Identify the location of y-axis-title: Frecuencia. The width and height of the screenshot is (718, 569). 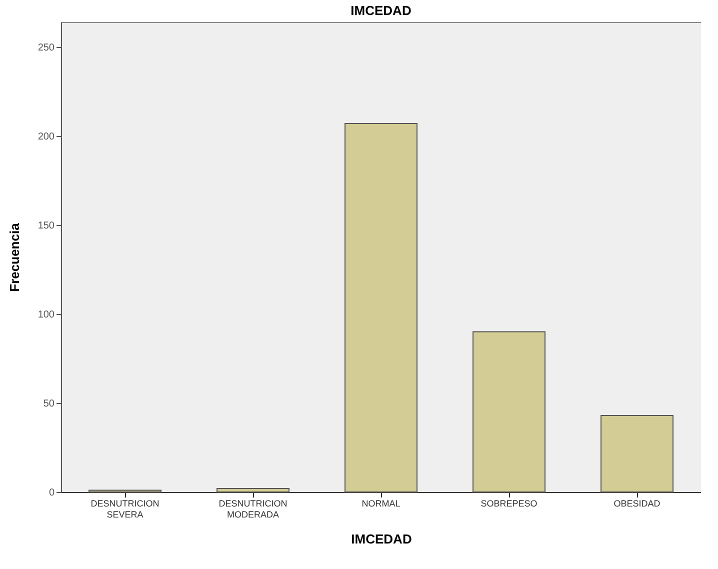
(14, 257).